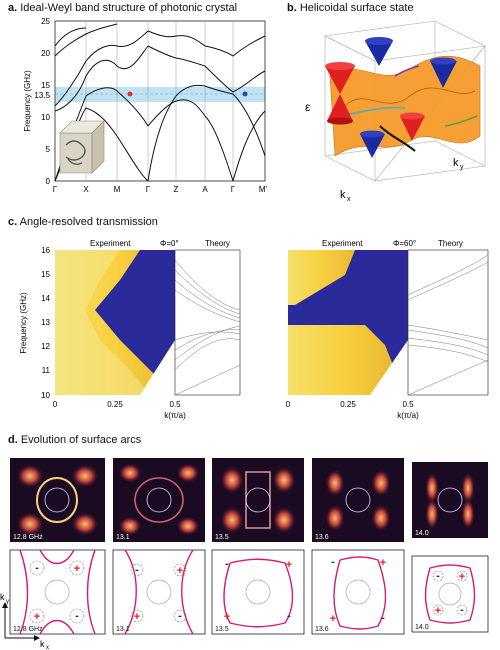 This screenshot has width=500, height=650. Describe the element at coordinates (45, 85) in the screenshot. I see `band-y-tick: 15` at that location.